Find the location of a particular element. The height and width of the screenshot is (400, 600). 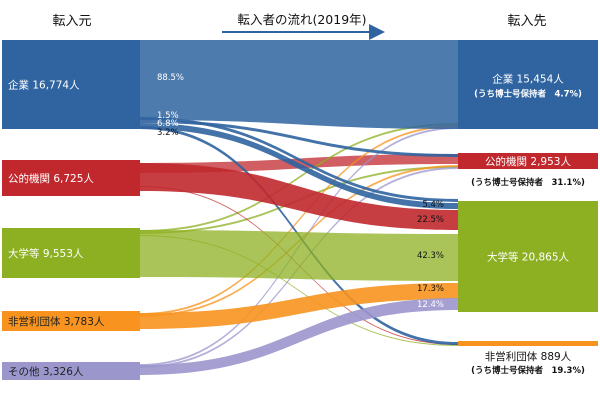

flow-label-company-to-company: 88.5% is located at coordinates (170, 78).